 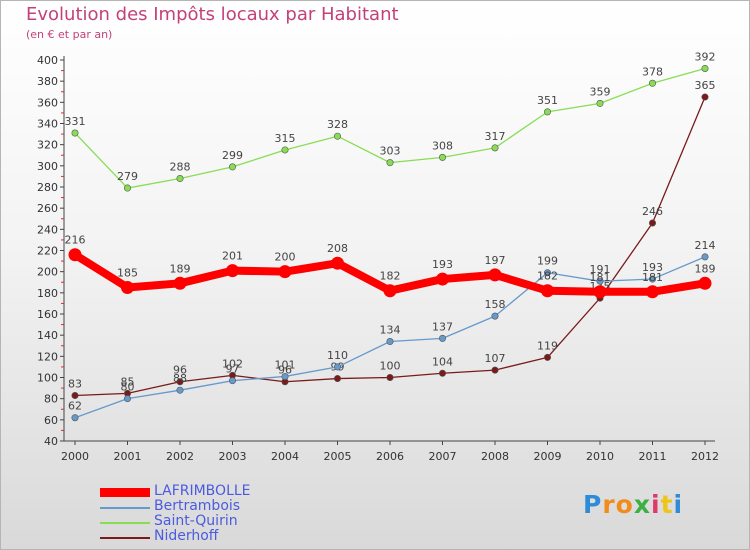 What do you see at coordinates (495, 136) in the screenshot?
I see `data-label: 317` at bounding box center [495, 136].